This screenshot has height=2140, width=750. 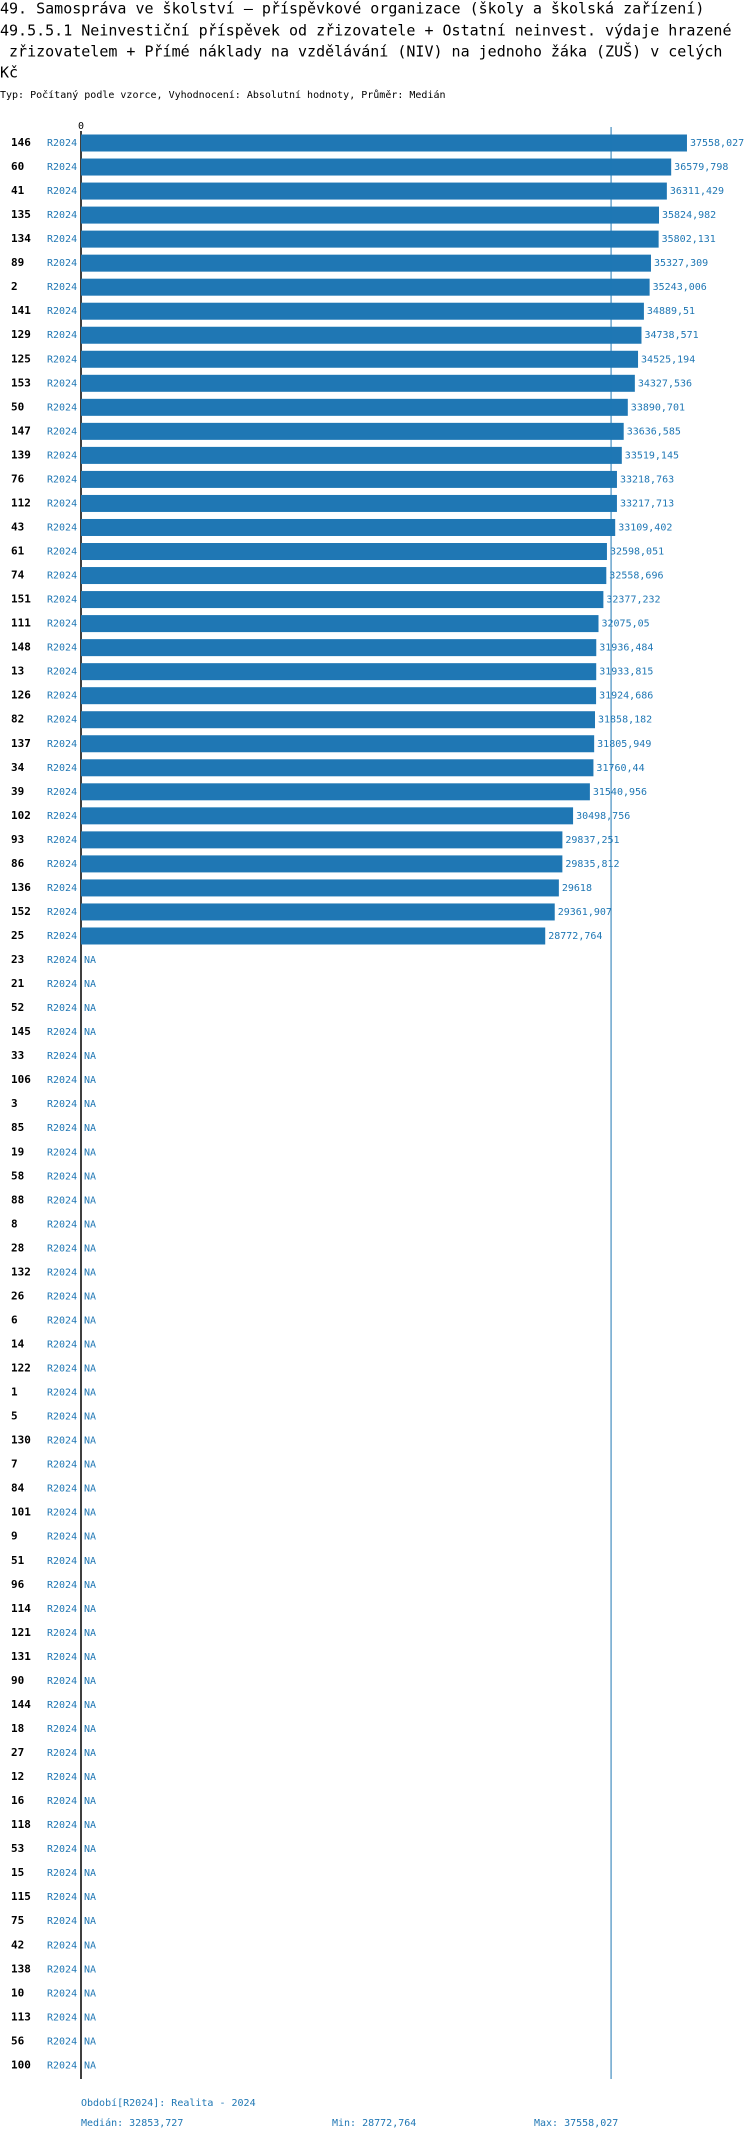 I want to click on footer-min: Min: 28772,764, so click(x=374, y=2123).